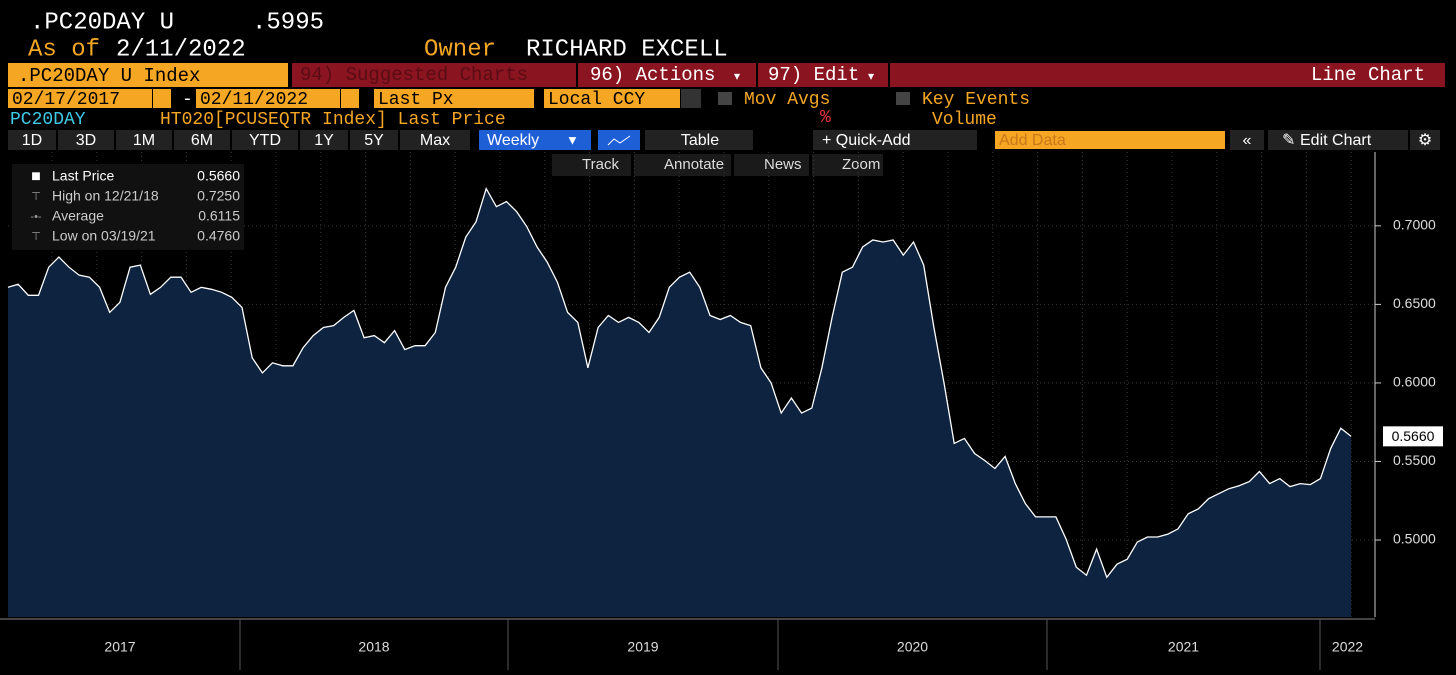  What do you see at coordinates (78, 216) in the screenshot?
I see `legend-label: Average` at bounding box center [78, 216].